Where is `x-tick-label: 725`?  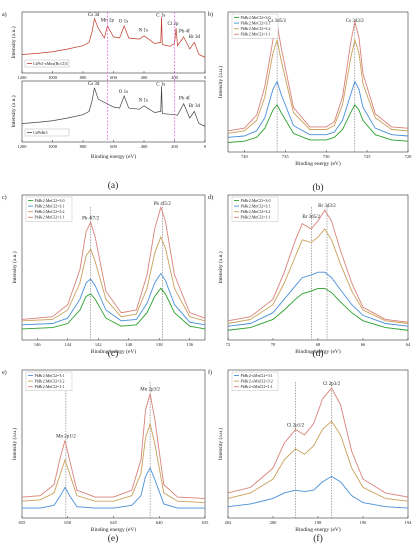
x-tick-label: 725 is located at coordinates (368, 156).